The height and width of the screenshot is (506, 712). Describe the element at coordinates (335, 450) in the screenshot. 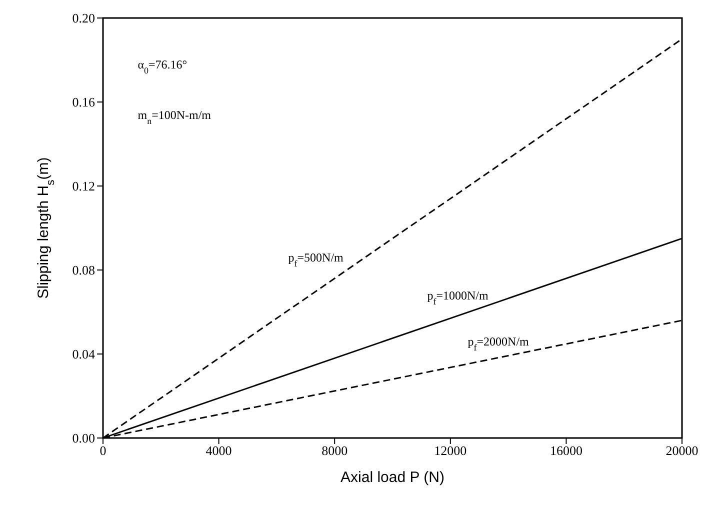

I see `x-tick-label: 8000` at that location.